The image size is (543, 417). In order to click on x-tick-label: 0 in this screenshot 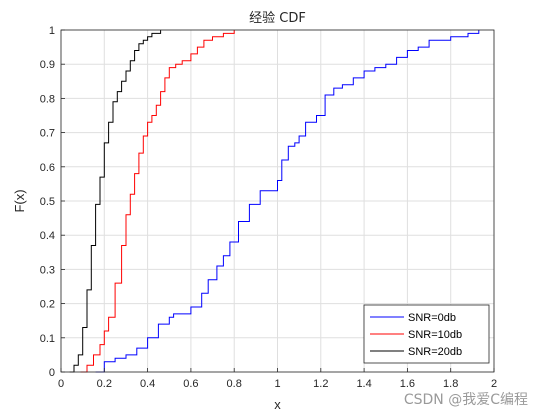, I will do `click(61, 384)`.